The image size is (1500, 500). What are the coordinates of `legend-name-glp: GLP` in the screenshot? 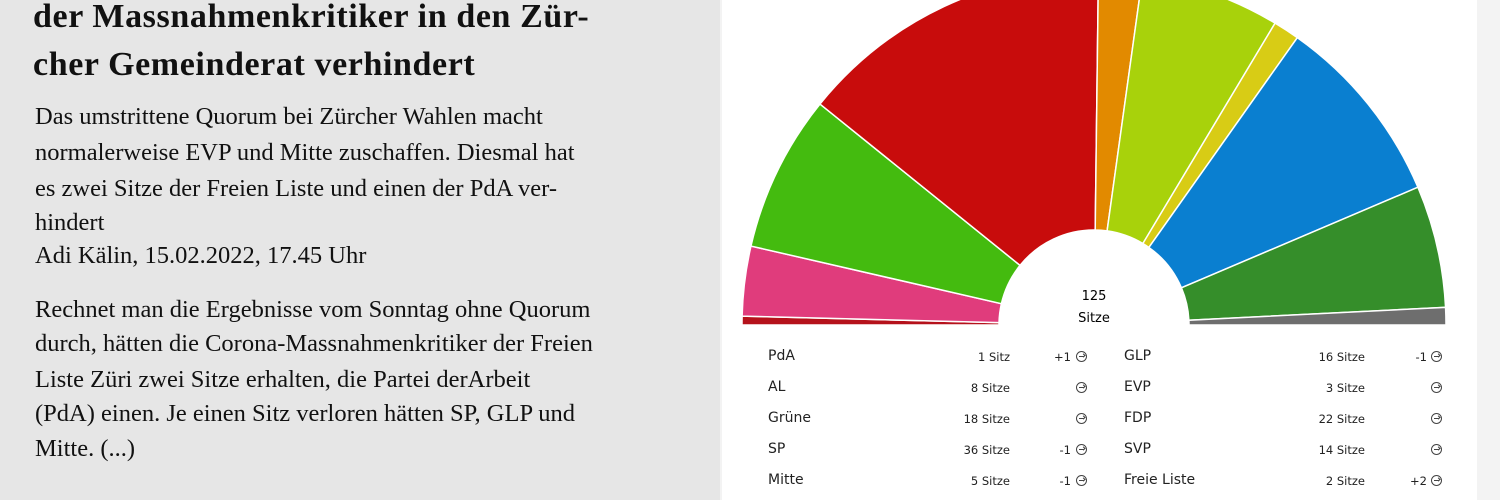 It's located at (1138, 356).